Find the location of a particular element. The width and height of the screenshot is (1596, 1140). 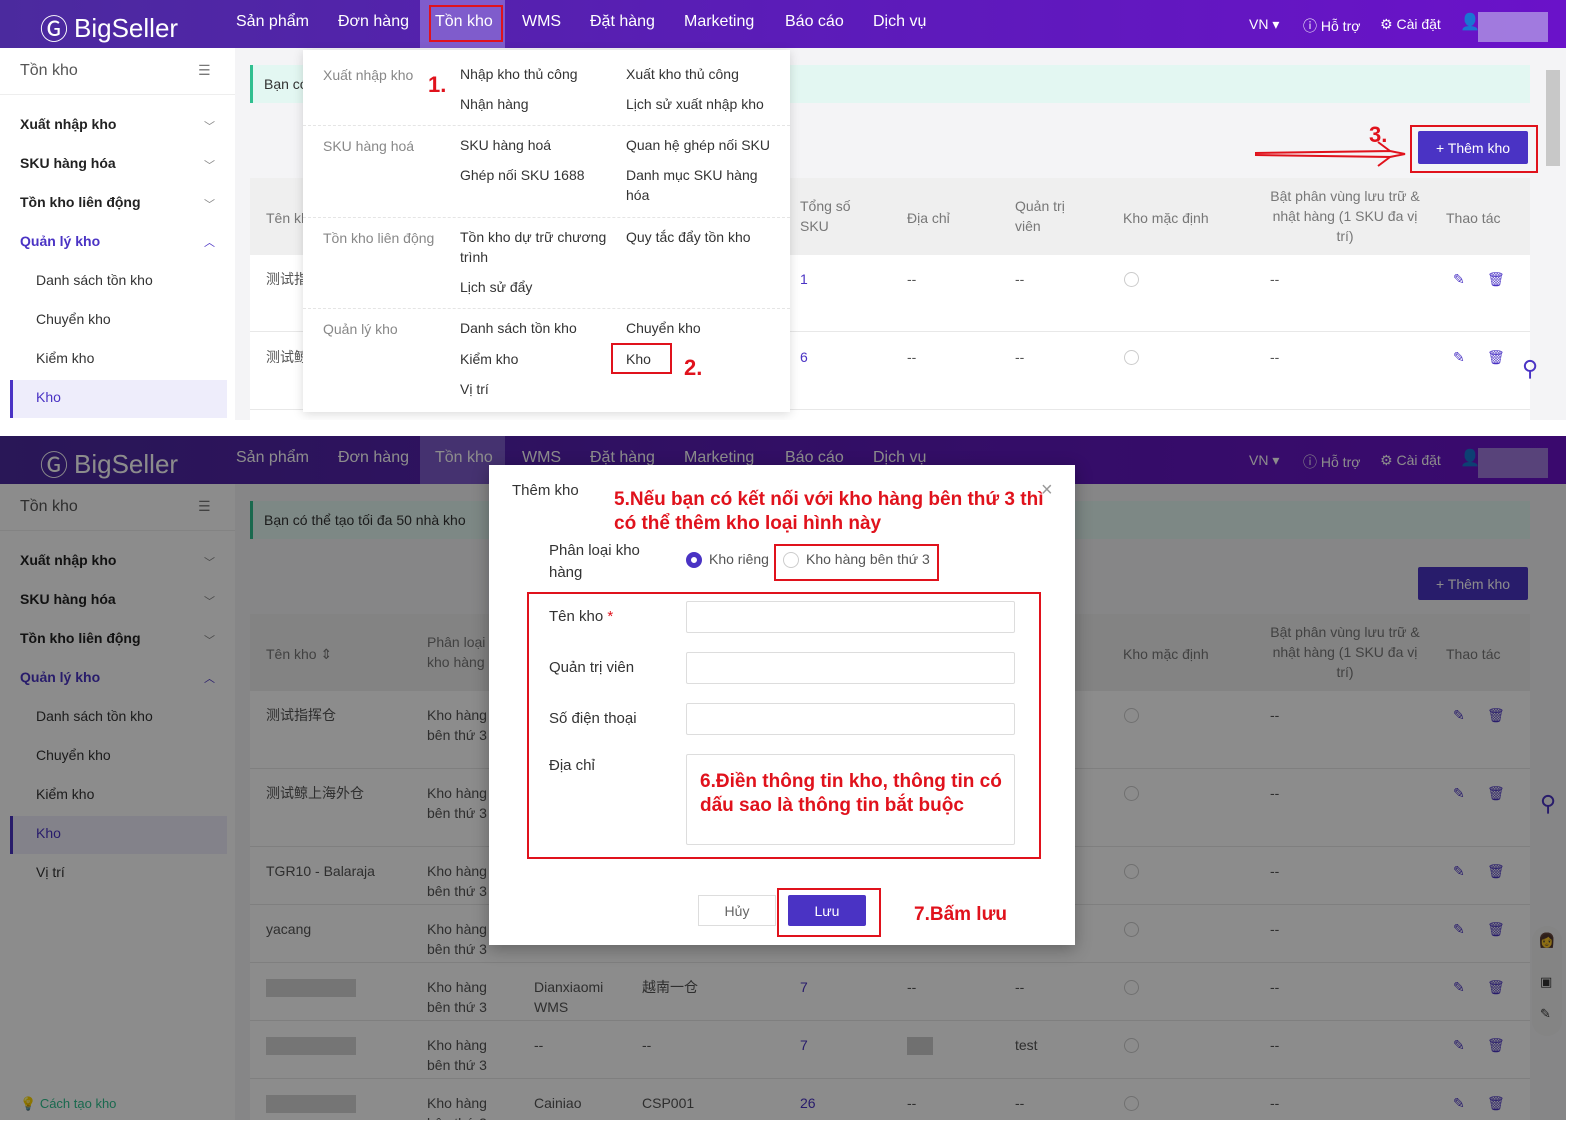

save-button: Lưu is located at coordinates (827, 910).